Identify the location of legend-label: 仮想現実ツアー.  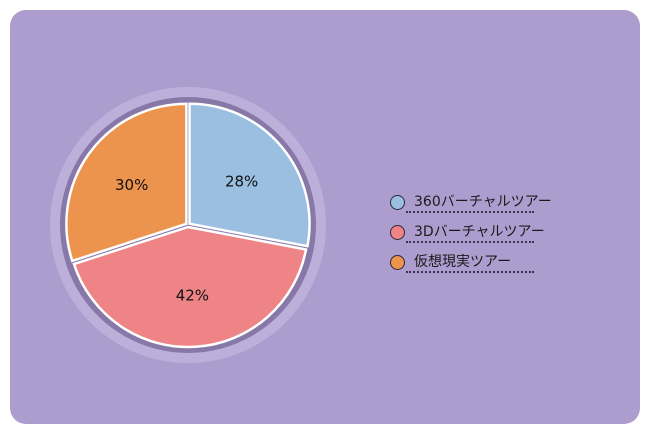
(463, 262).